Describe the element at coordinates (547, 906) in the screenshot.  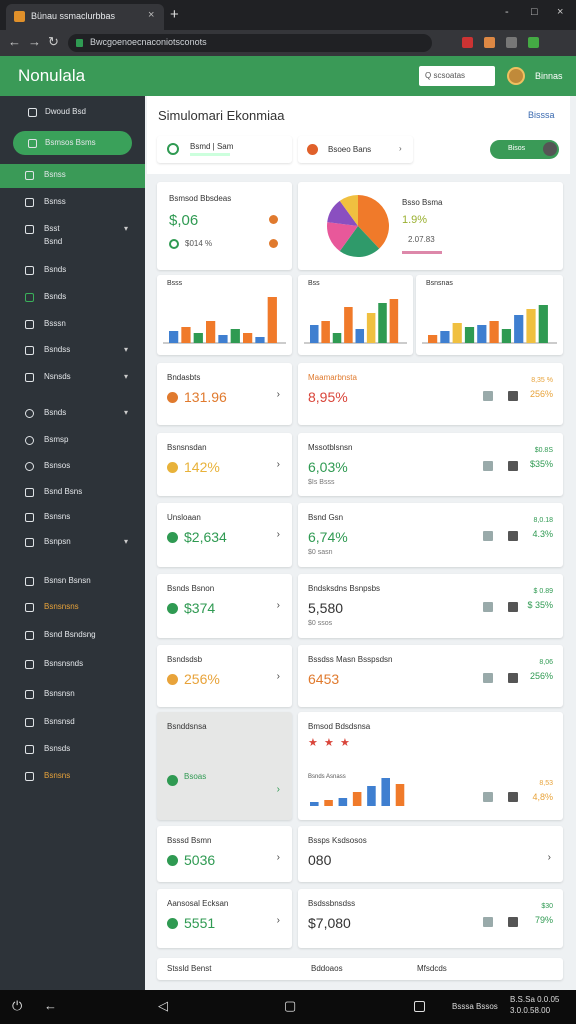
I see `side-text: $30` at that location.